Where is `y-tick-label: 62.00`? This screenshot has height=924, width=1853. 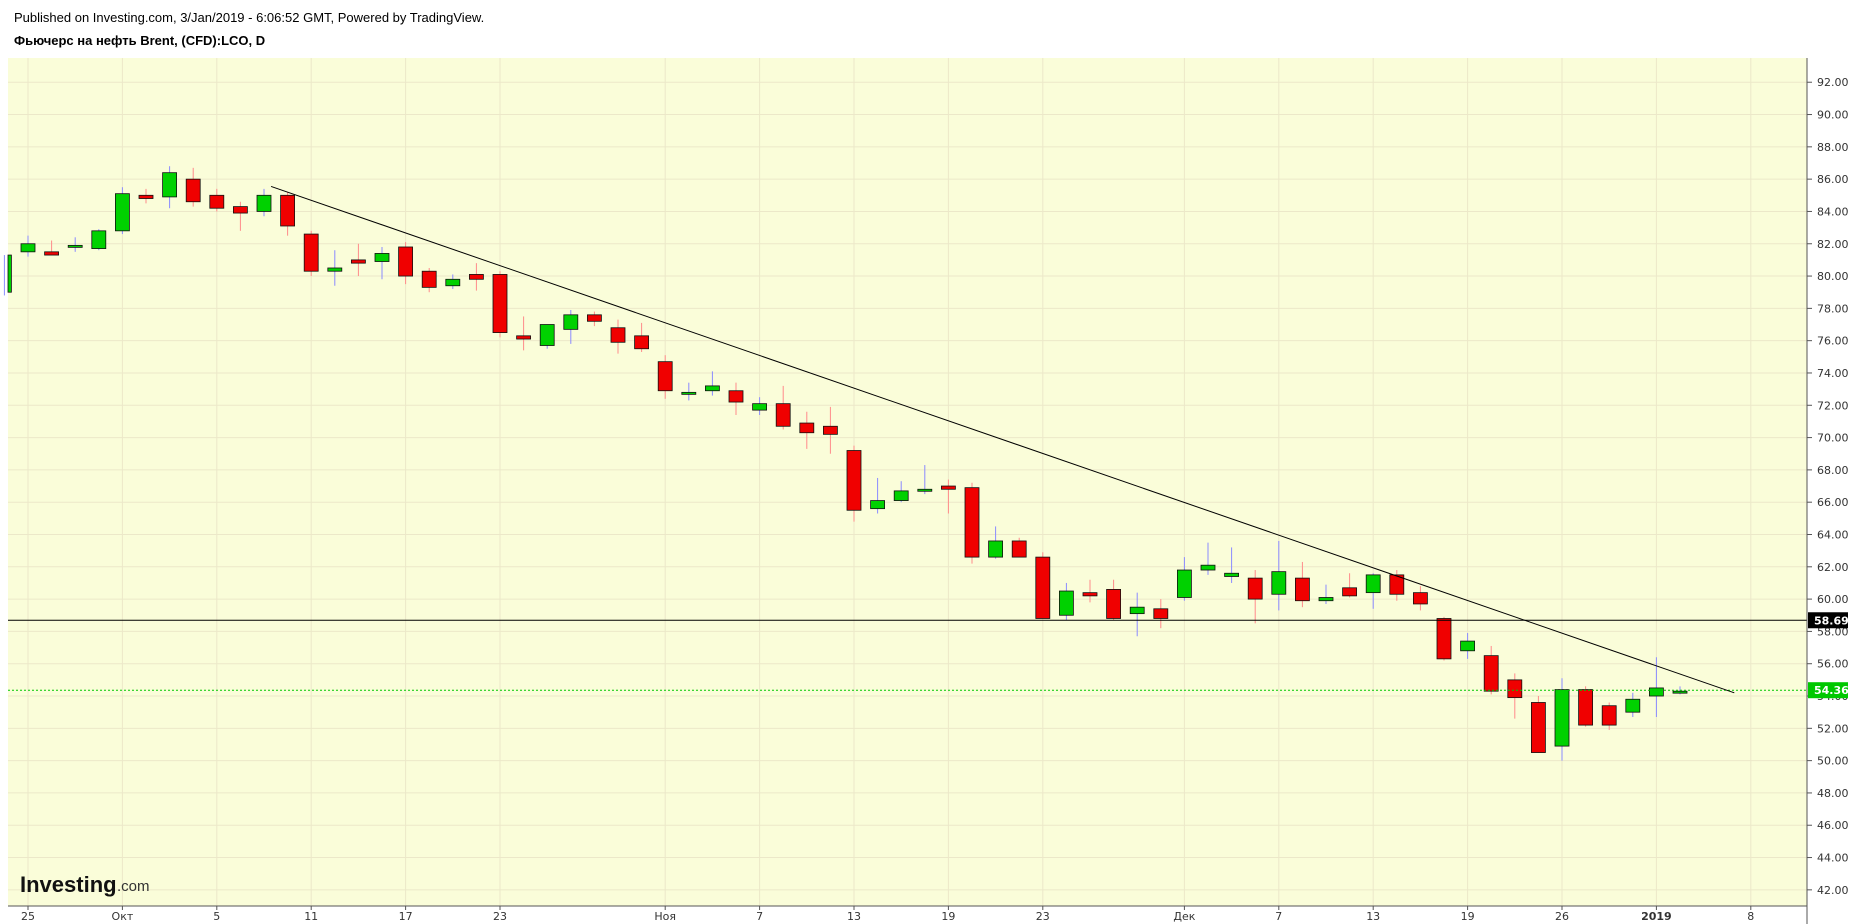
y-tick-label: 62.00 is located at coordinates (1833, 567).